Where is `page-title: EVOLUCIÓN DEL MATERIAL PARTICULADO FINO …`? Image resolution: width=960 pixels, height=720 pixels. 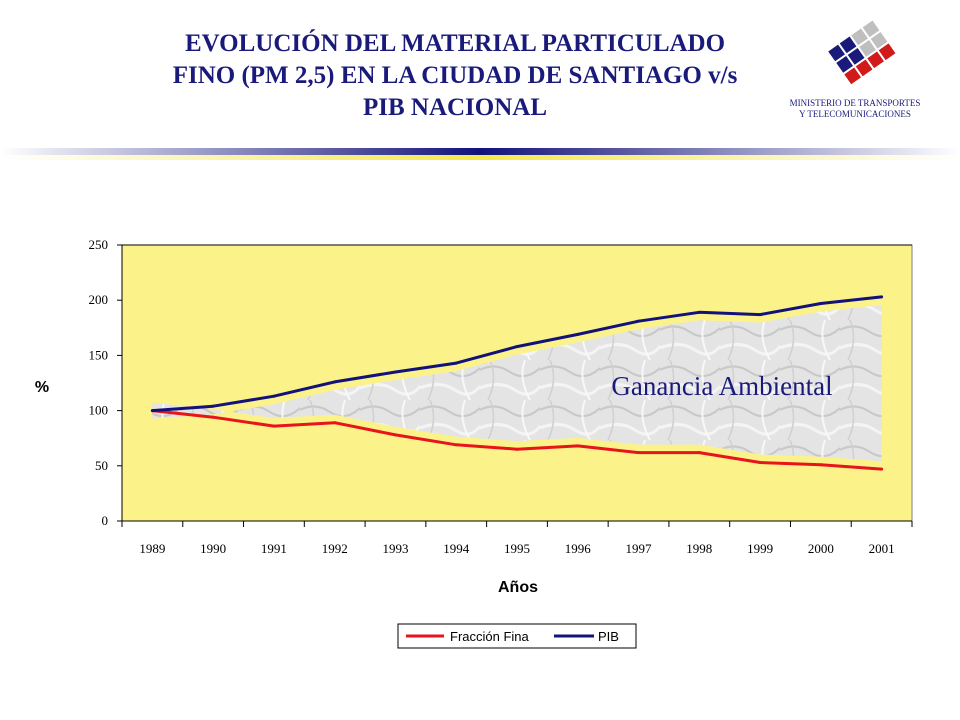 page-title: EVOLUCIÓN DEL MATERIAL PARTICULADO FINO … is located at coordinates (455, 76).